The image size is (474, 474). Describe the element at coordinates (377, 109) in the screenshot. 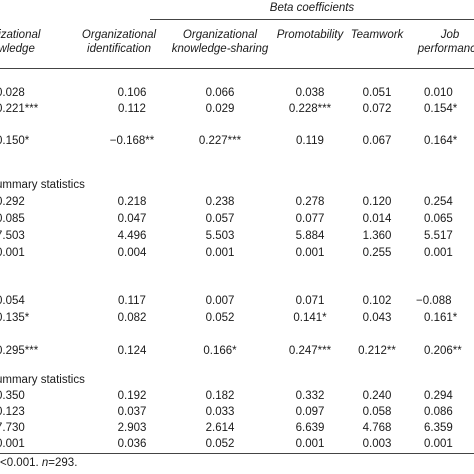

I see `cell-col4: 0.072` at that location.